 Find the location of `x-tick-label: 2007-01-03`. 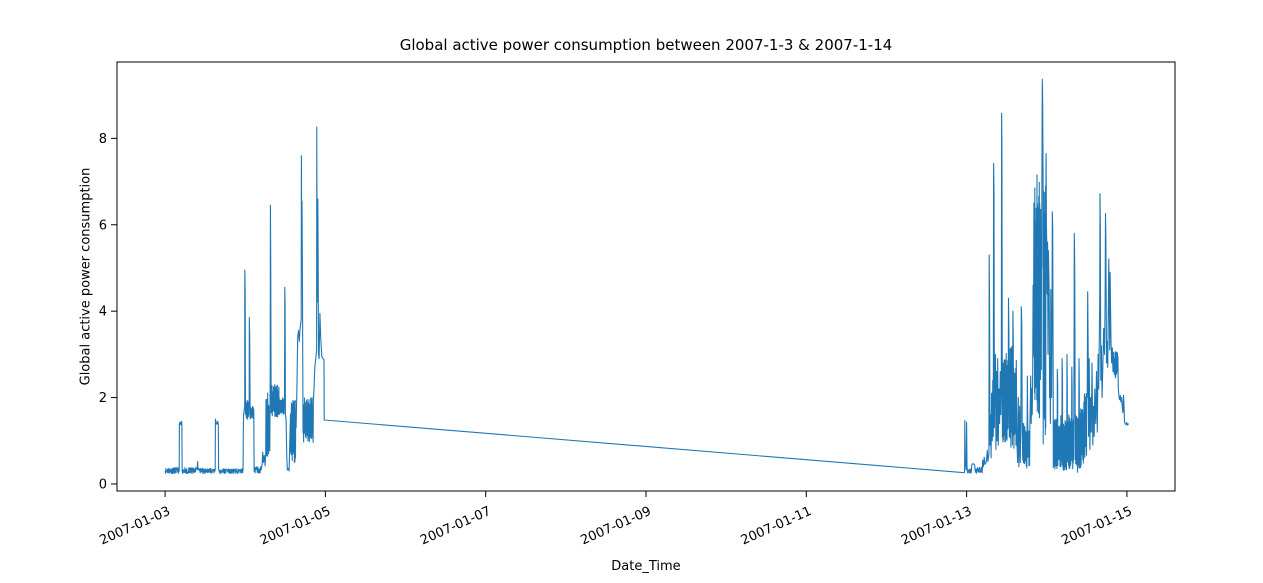

x-tick-label: 2007-01-03 is located at coordinates (135, 526).